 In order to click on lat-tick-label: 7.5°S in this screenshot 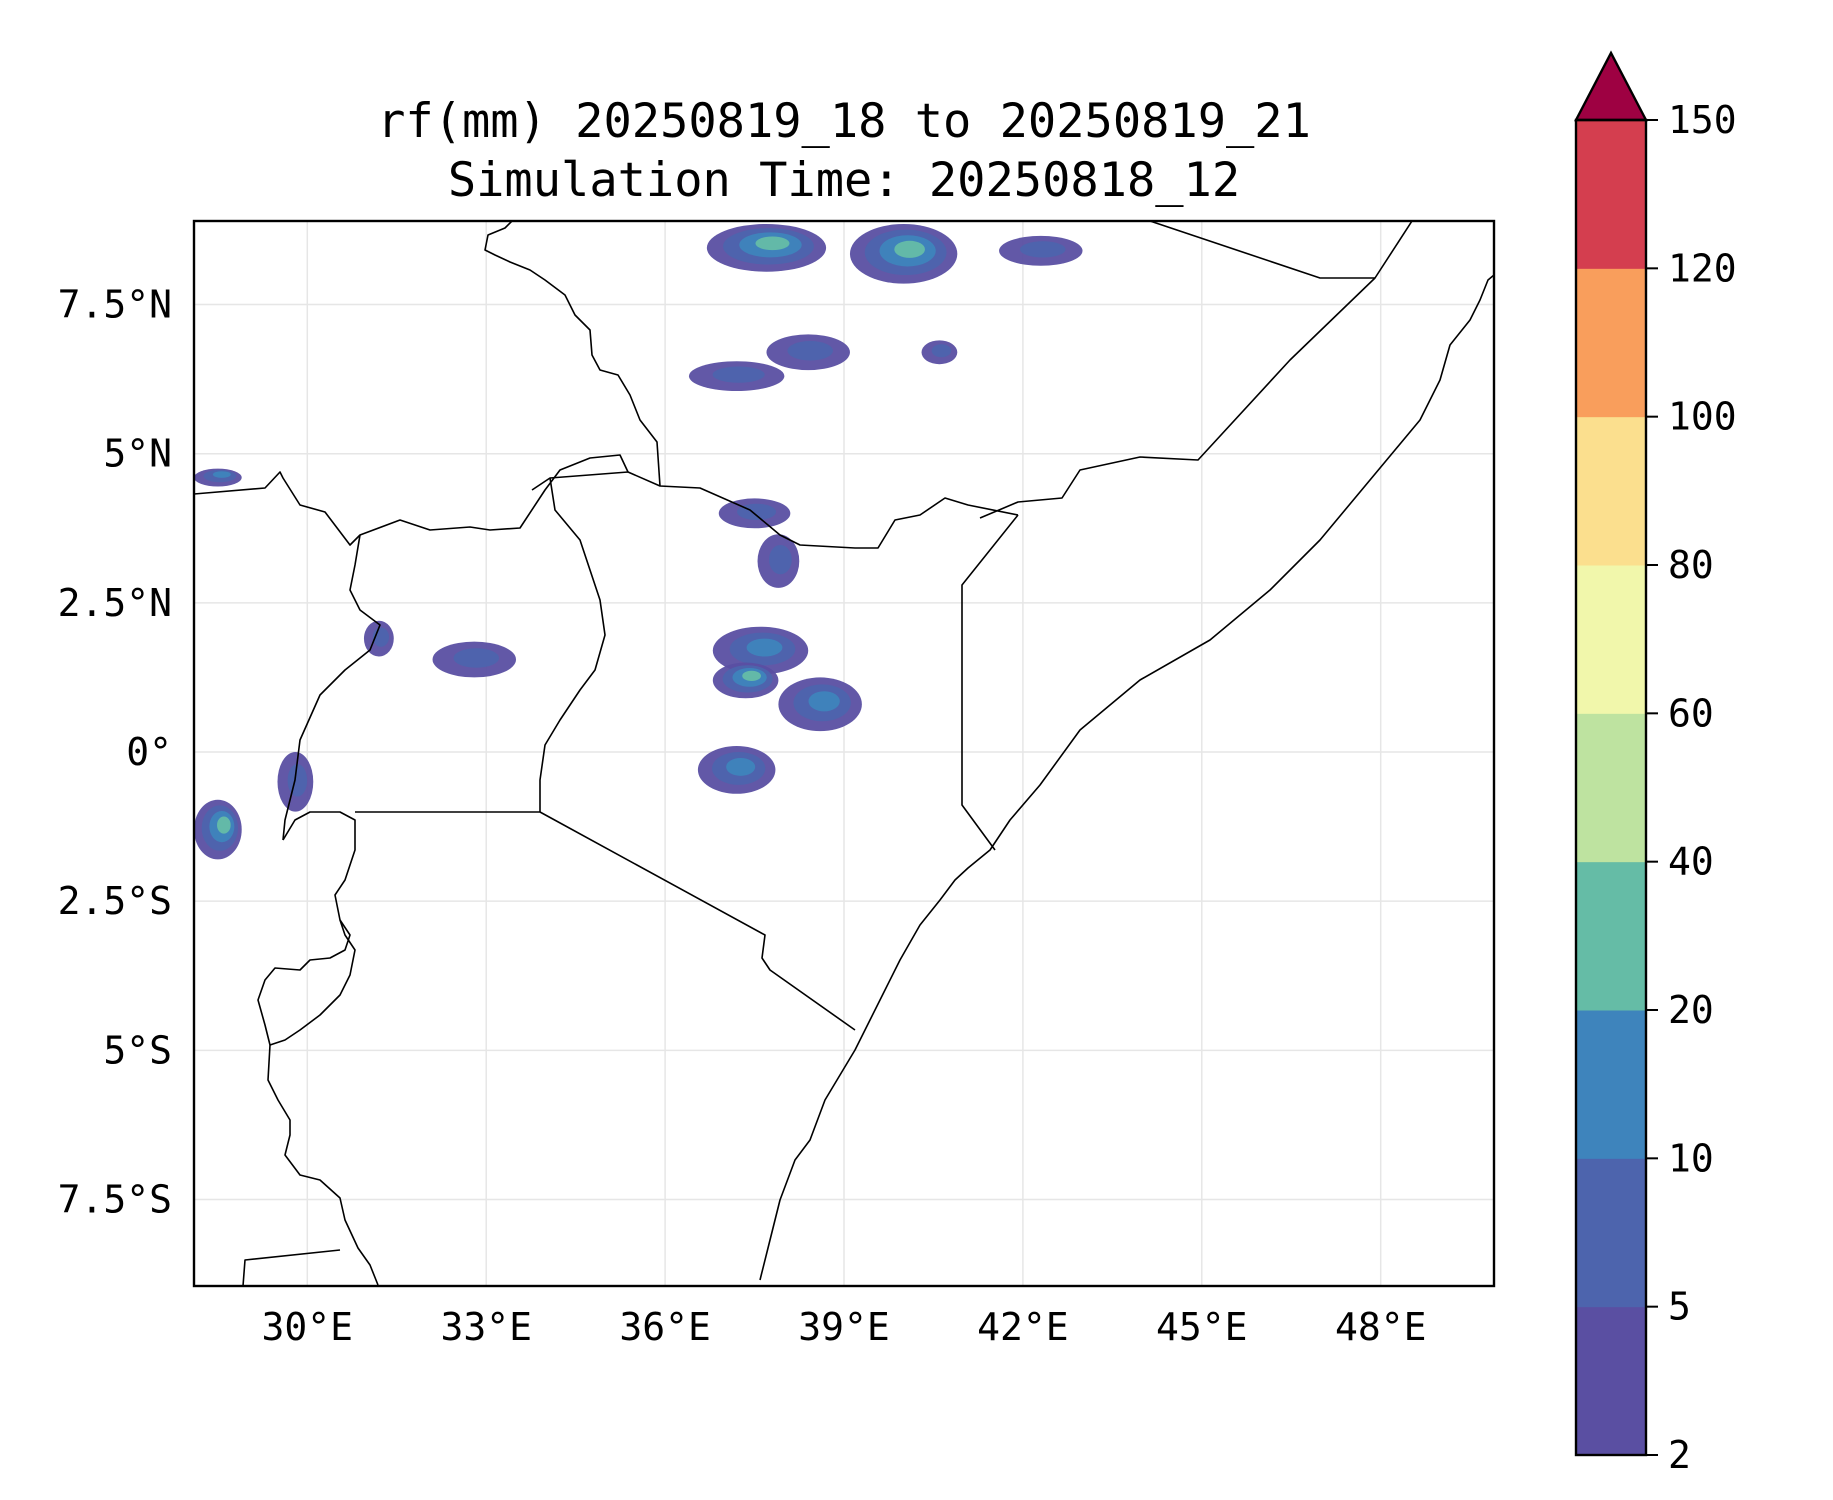, I will do `click(115, 1199)`.